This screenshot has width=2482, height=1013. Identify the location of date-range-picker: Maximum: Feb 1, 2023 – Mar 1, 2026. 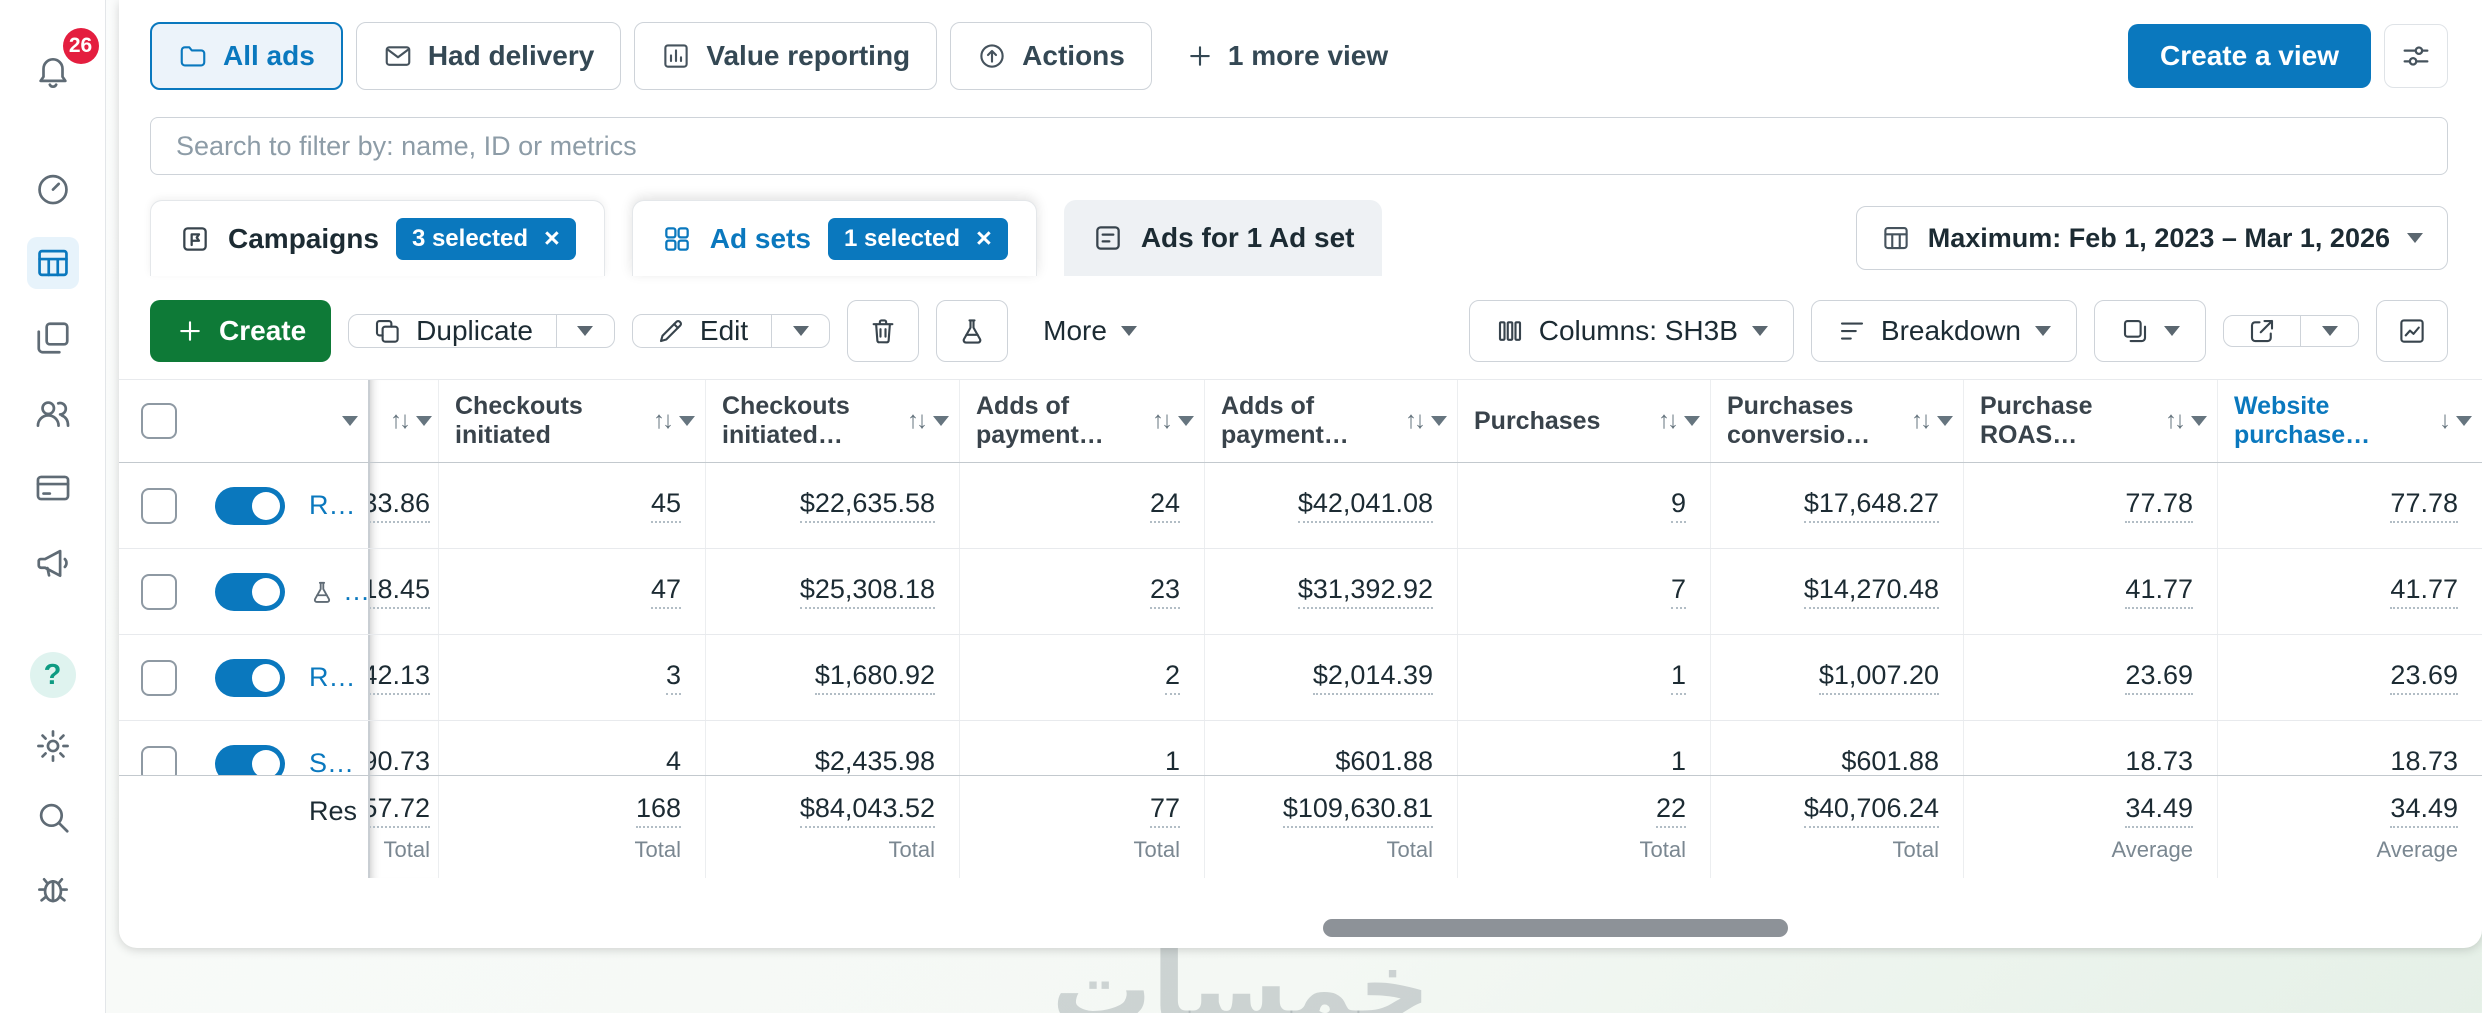
(2151, 238).